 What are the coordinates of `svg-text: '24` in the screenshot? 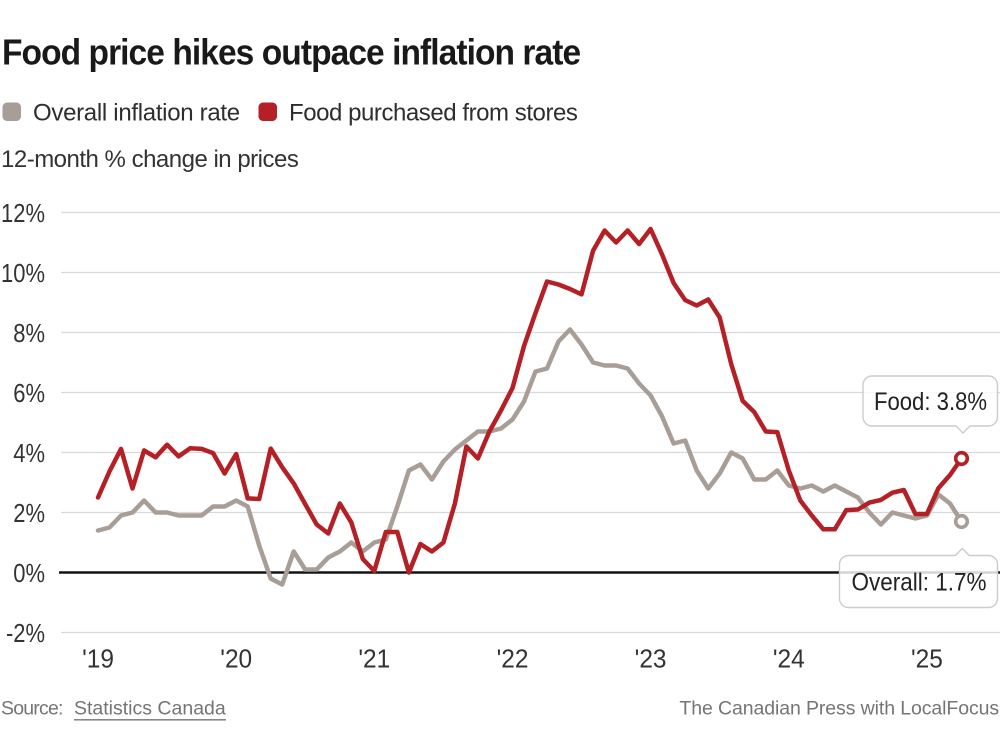 It's located at (789, 659).